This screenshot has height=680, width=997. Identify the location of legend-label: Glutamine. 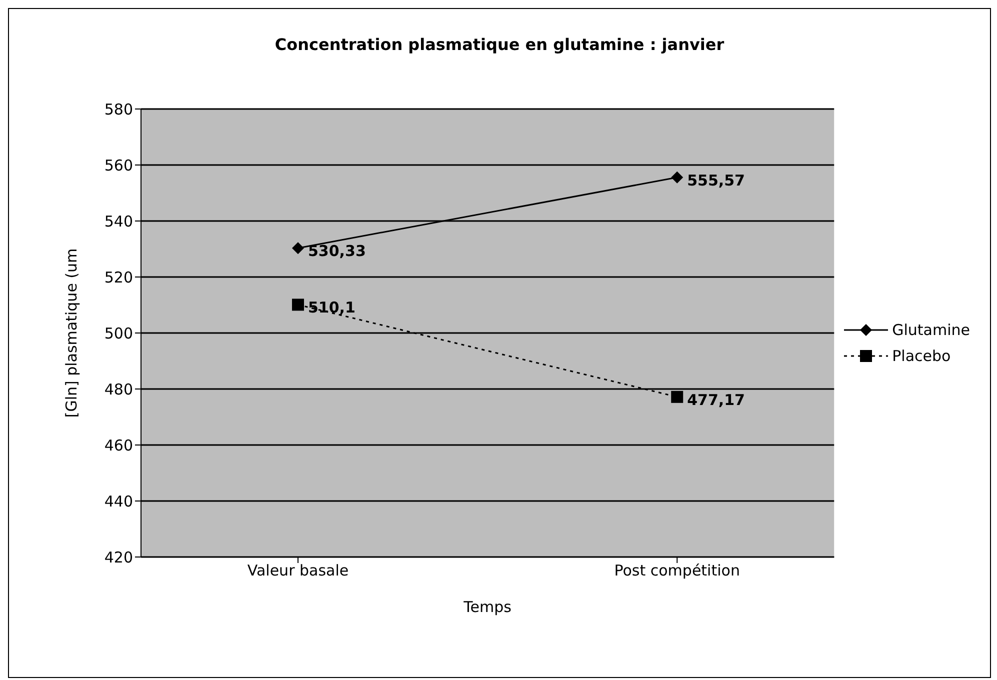
(931, 330).